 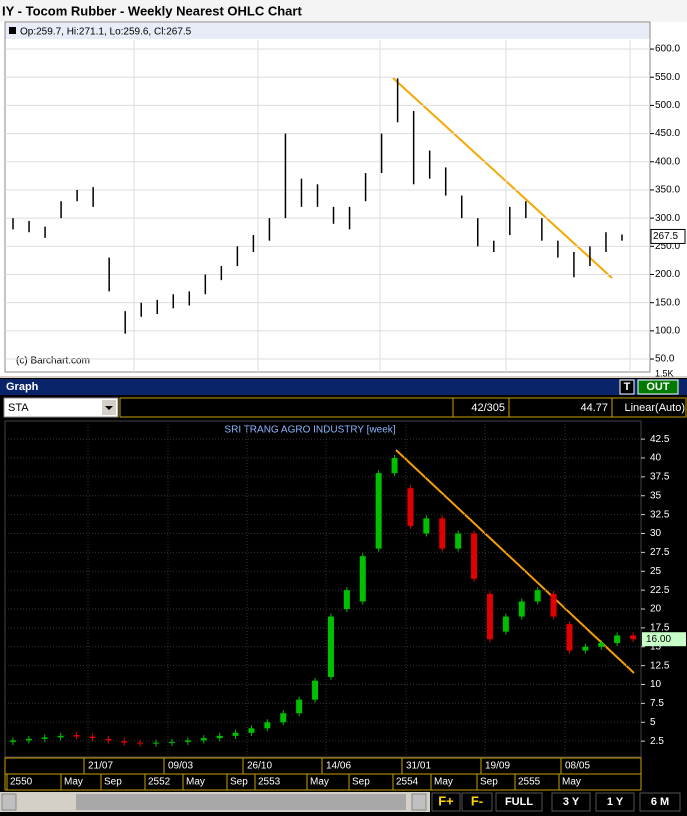 What do you see at coordinates (343, 387) in the screenshot?
I see `graph-header` at bounding box center [343, 387].